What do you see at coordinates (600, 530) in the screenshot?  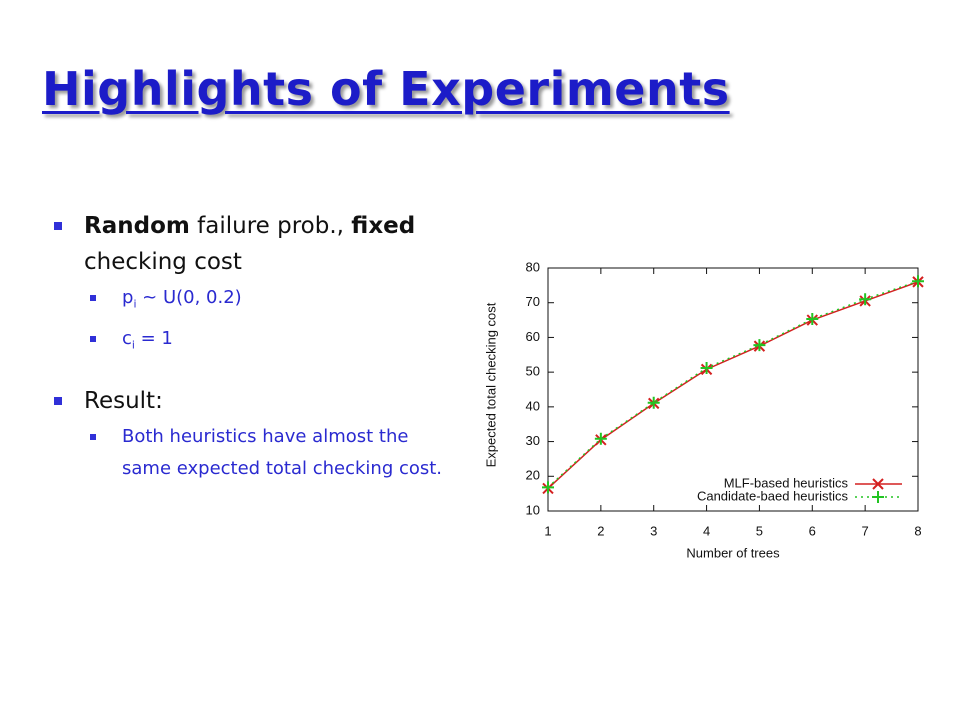 I see `x-tick-label: 2` at bounding box center [600, 530].